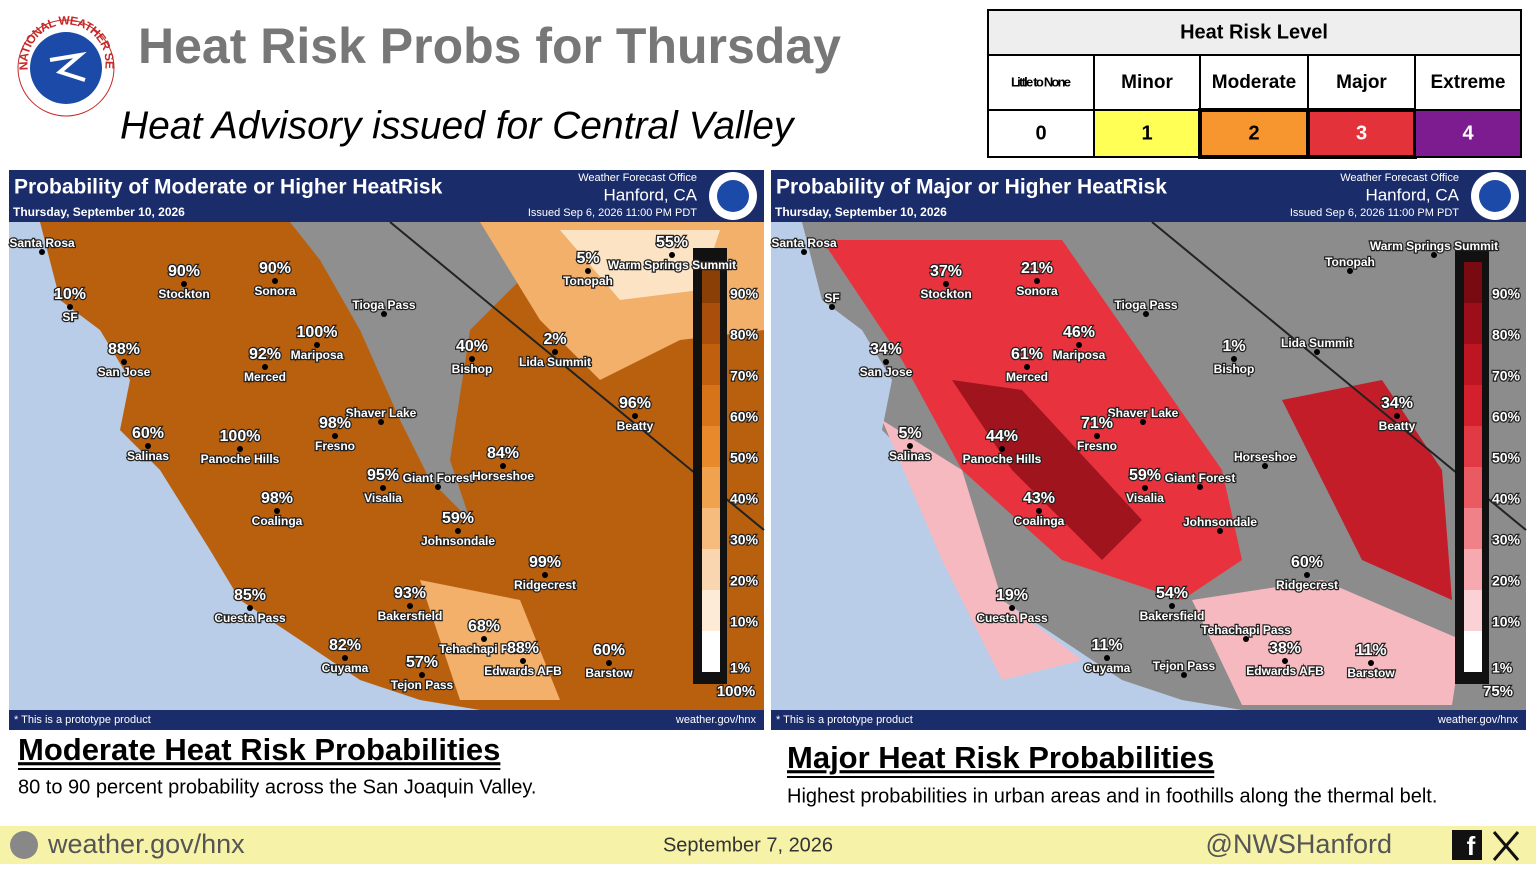  I want to click on location-name: Lida Summit, so click(1317, 343).